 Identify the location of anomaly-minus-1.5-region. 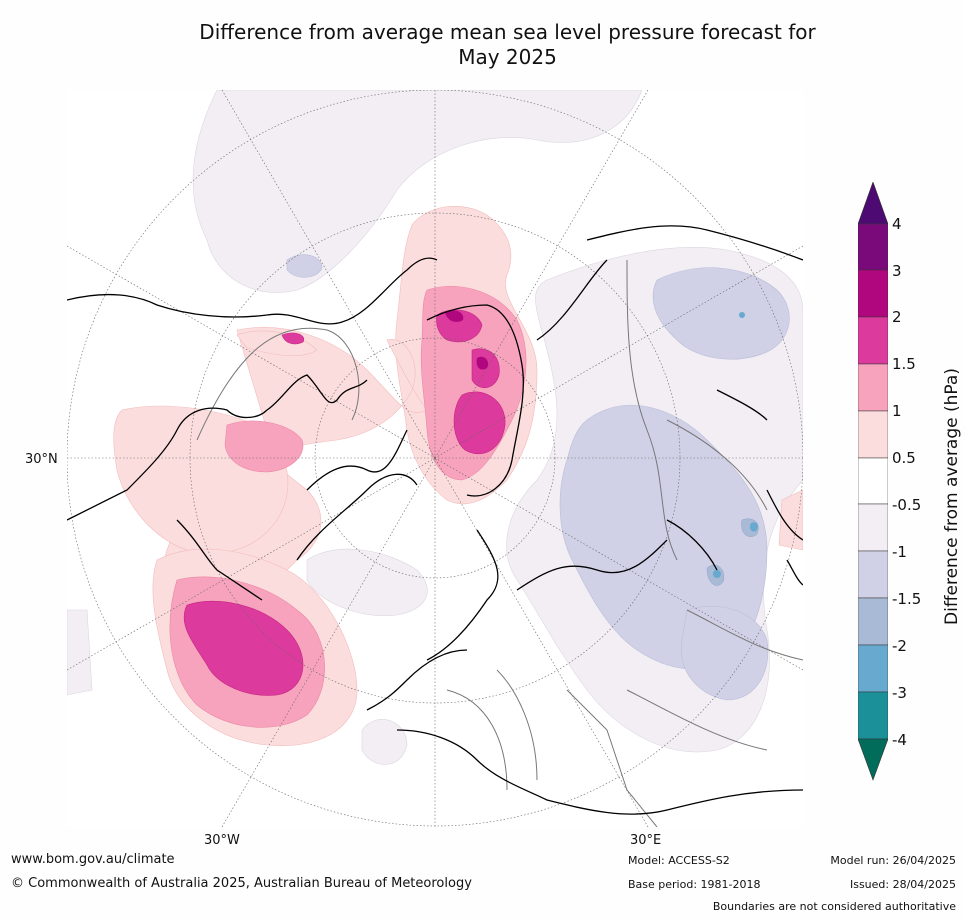
(732, 552).